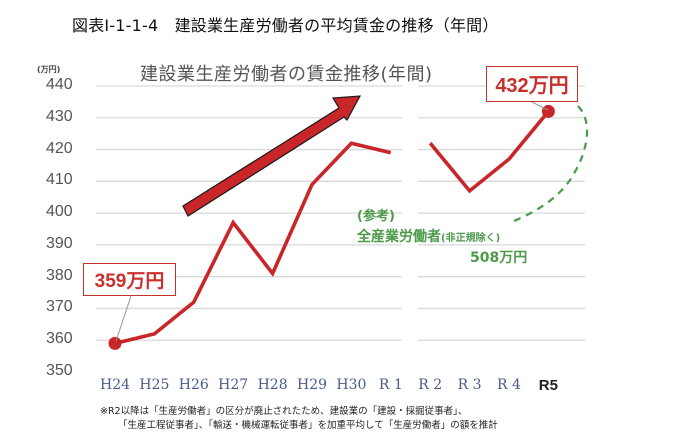 Image resolution: width=677 pixels, height=439 pixels. Describe the element at coordinates (540, 106) in the screenshot. I see `callout-leader-end` at that location.